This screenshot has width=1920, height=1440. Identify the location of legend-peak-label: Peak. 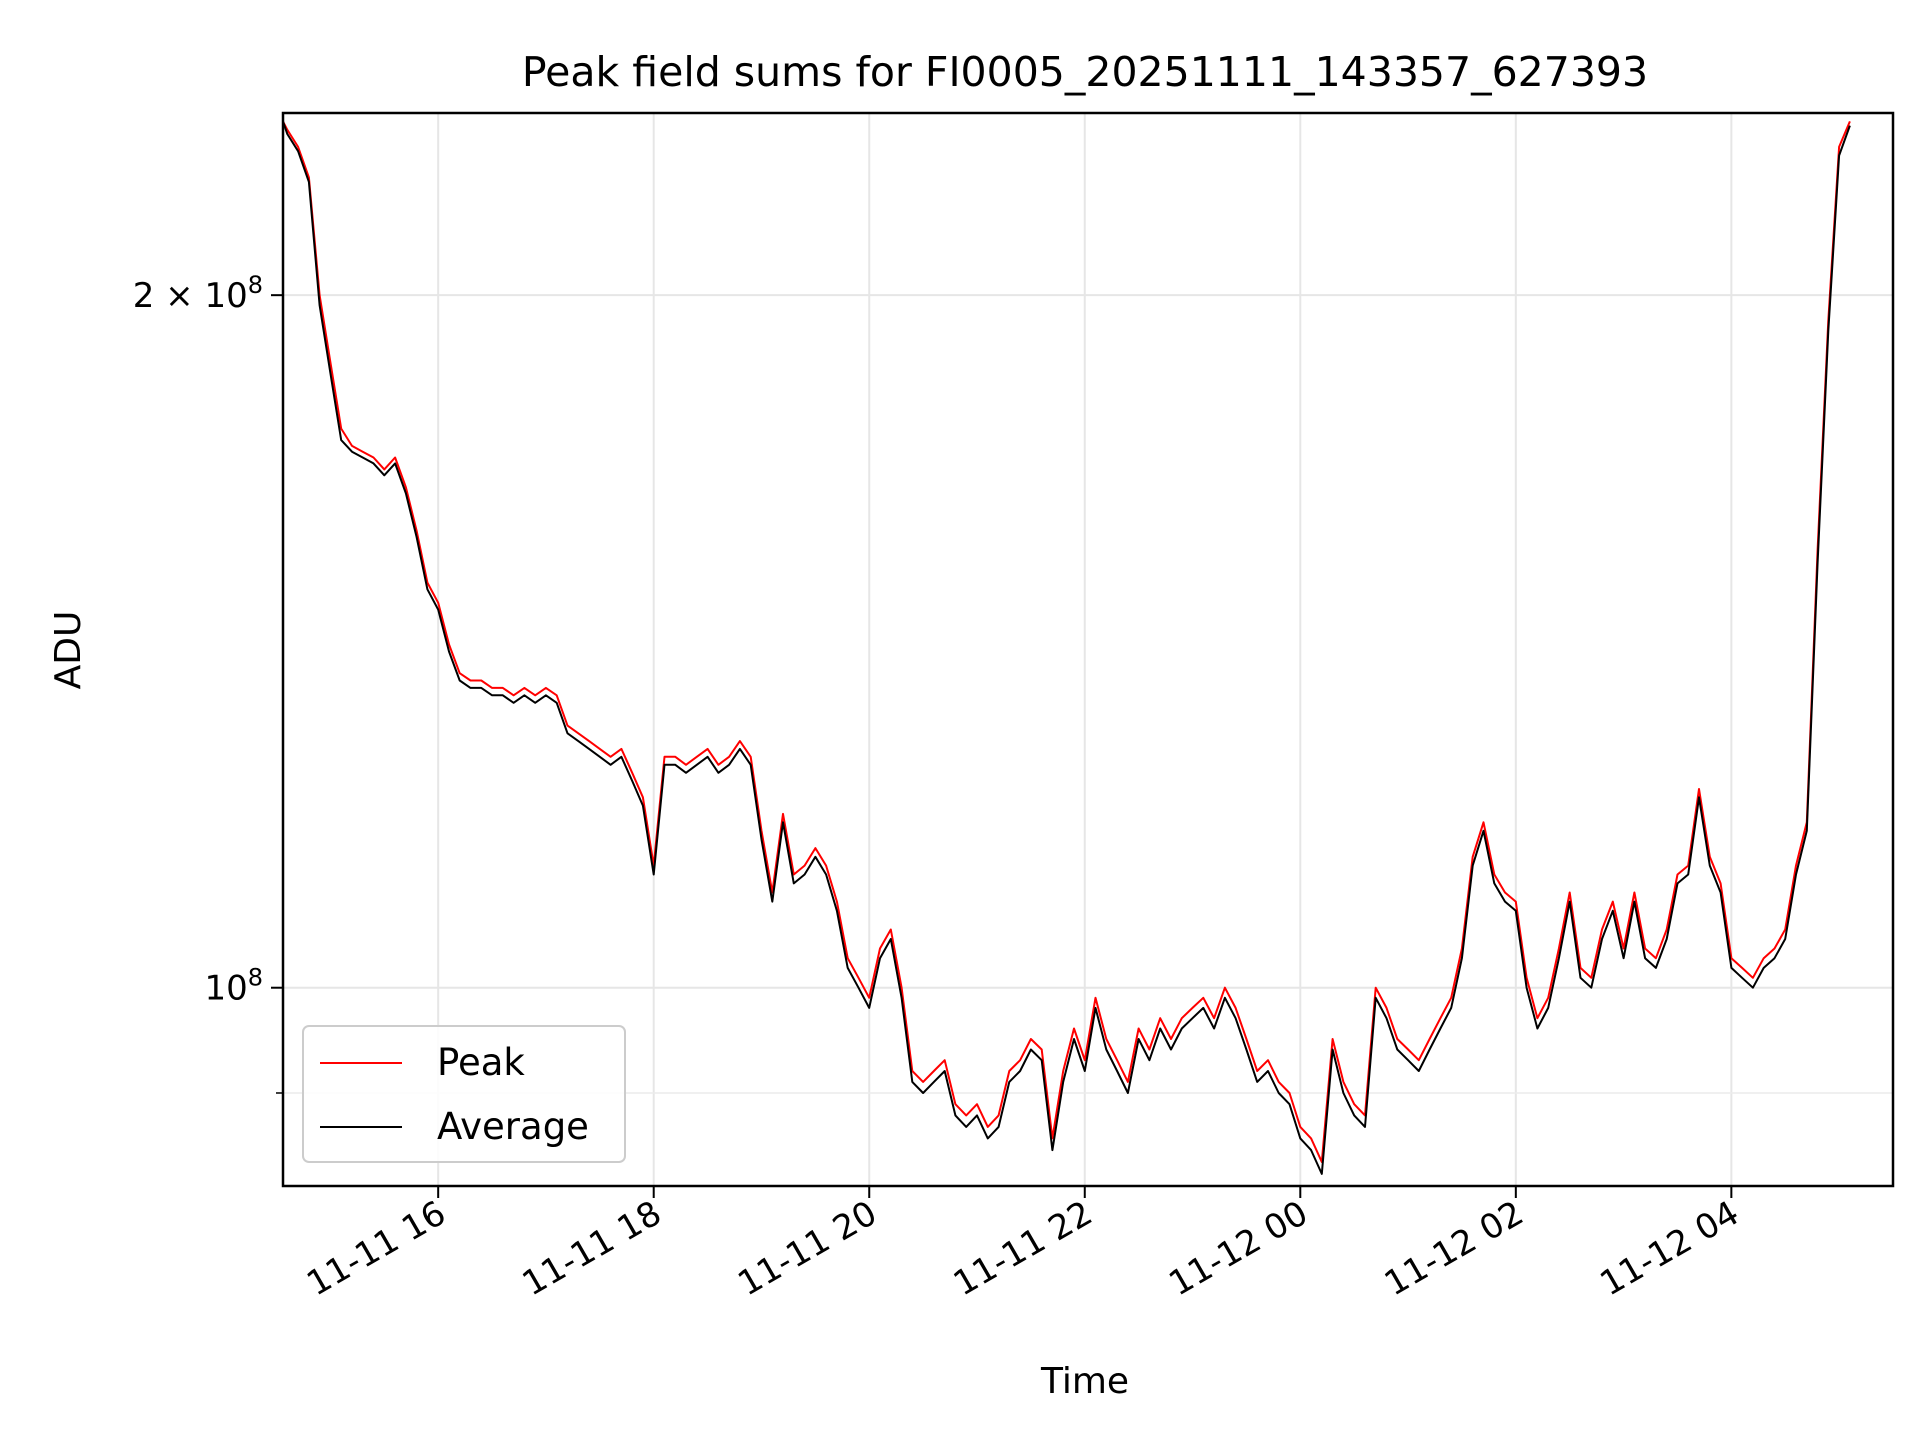
(481, 1062).